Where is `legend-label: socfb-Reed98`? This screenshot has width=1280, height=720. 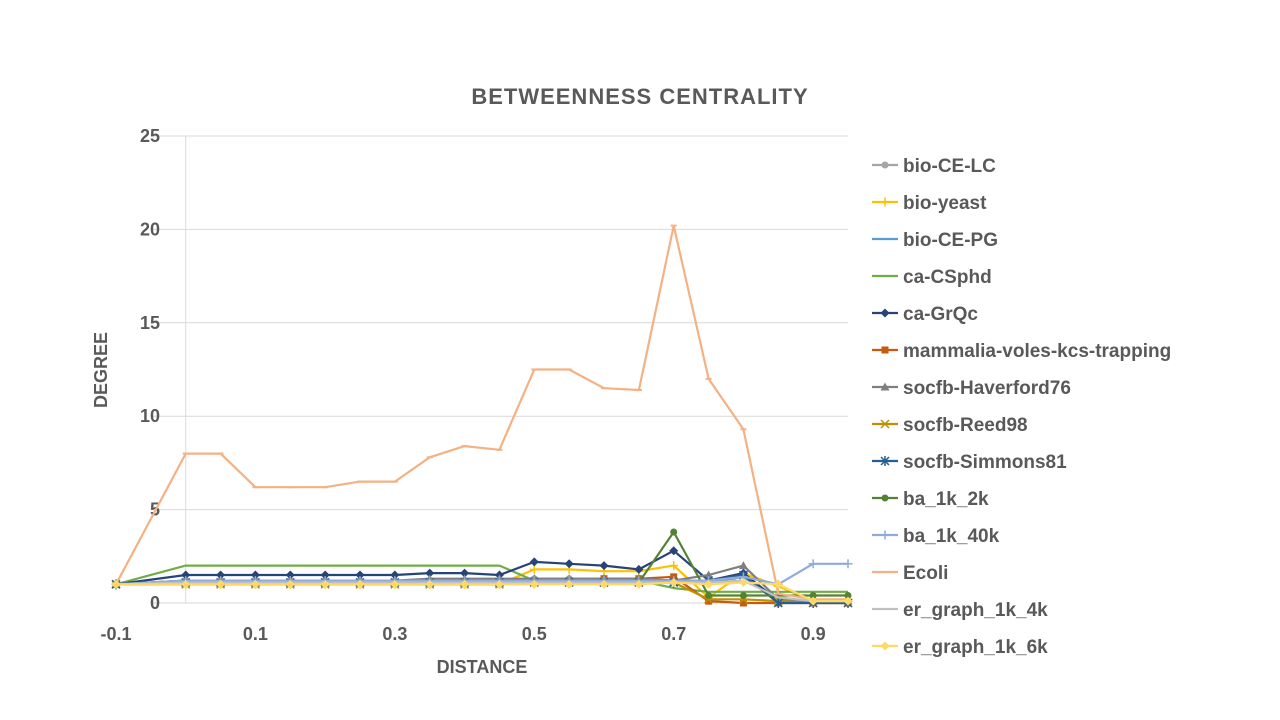
legend-label: socfb-Reed98 is located at coordinates (965, 425).